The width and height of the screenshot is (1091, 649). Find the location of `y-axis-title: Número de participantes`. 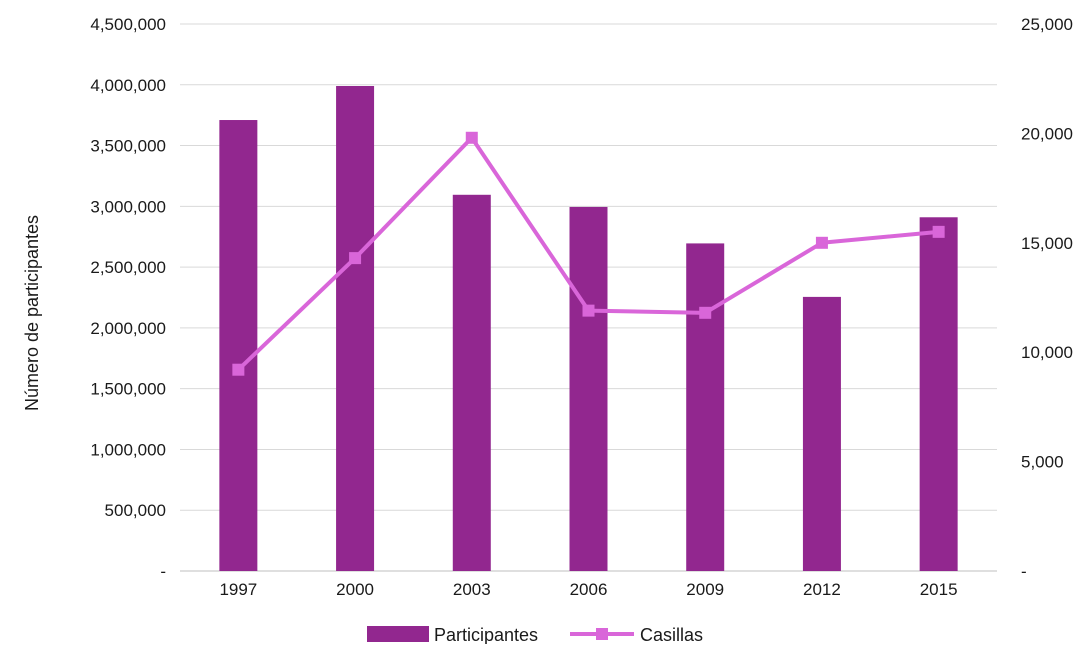

y-axis-title: Número de participantes is located at coordinates (32, 313).